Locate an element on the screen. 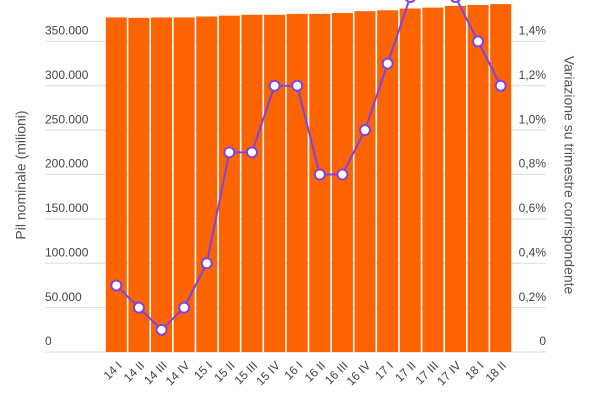 The width and height of the screenshot is (600, 400). y-tick-label: 300.000 is located at coordinates (67, 75).